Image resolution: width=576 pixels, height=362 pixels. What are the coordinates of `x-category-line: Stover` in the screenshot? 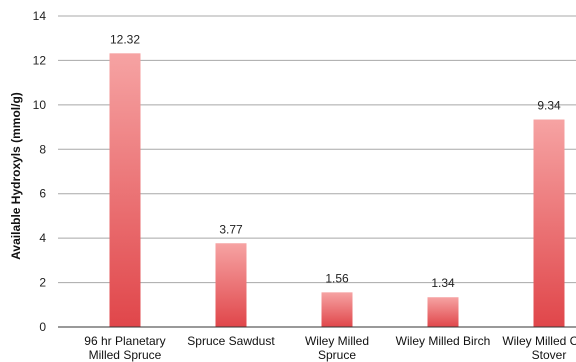 It's located at (549, 355).